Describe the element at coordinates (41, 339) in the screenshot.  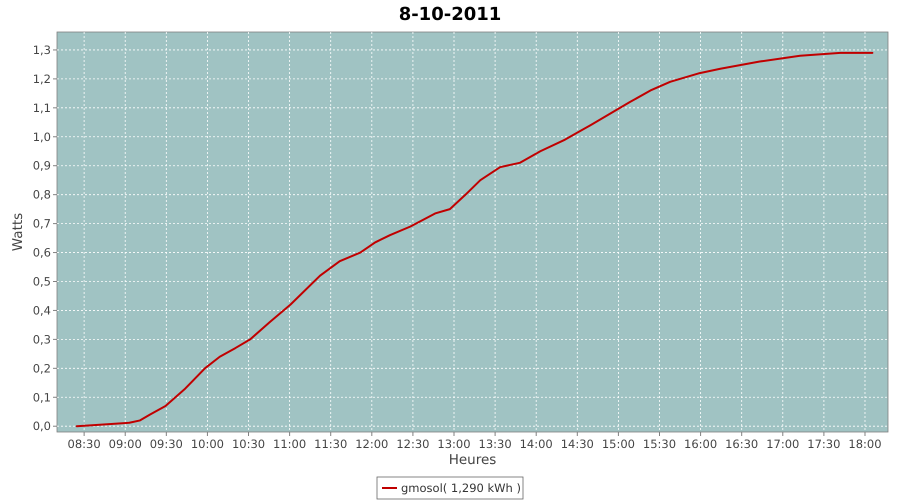
I see `y-tick-label: 0,3` at that location.